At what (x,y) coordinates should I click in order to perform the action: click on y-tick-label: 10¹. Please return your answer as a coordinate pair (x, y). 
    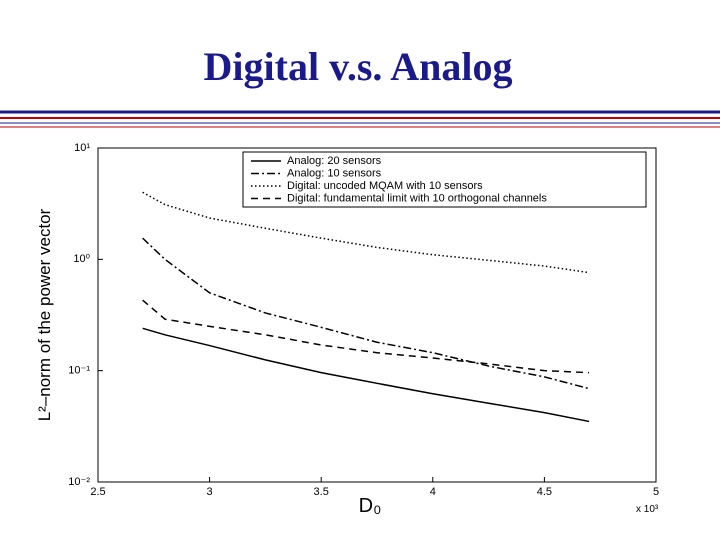
    Looking at the image, I should click on (82, 148).